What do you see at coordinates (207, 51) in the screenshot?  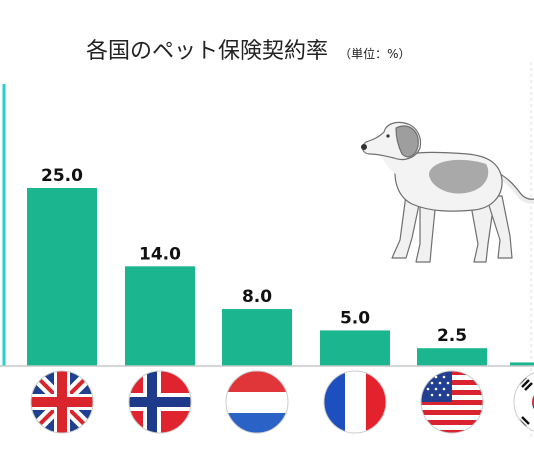 I see `chart-title: 各国のペット保険契約率` at bounding box center [207, 51].